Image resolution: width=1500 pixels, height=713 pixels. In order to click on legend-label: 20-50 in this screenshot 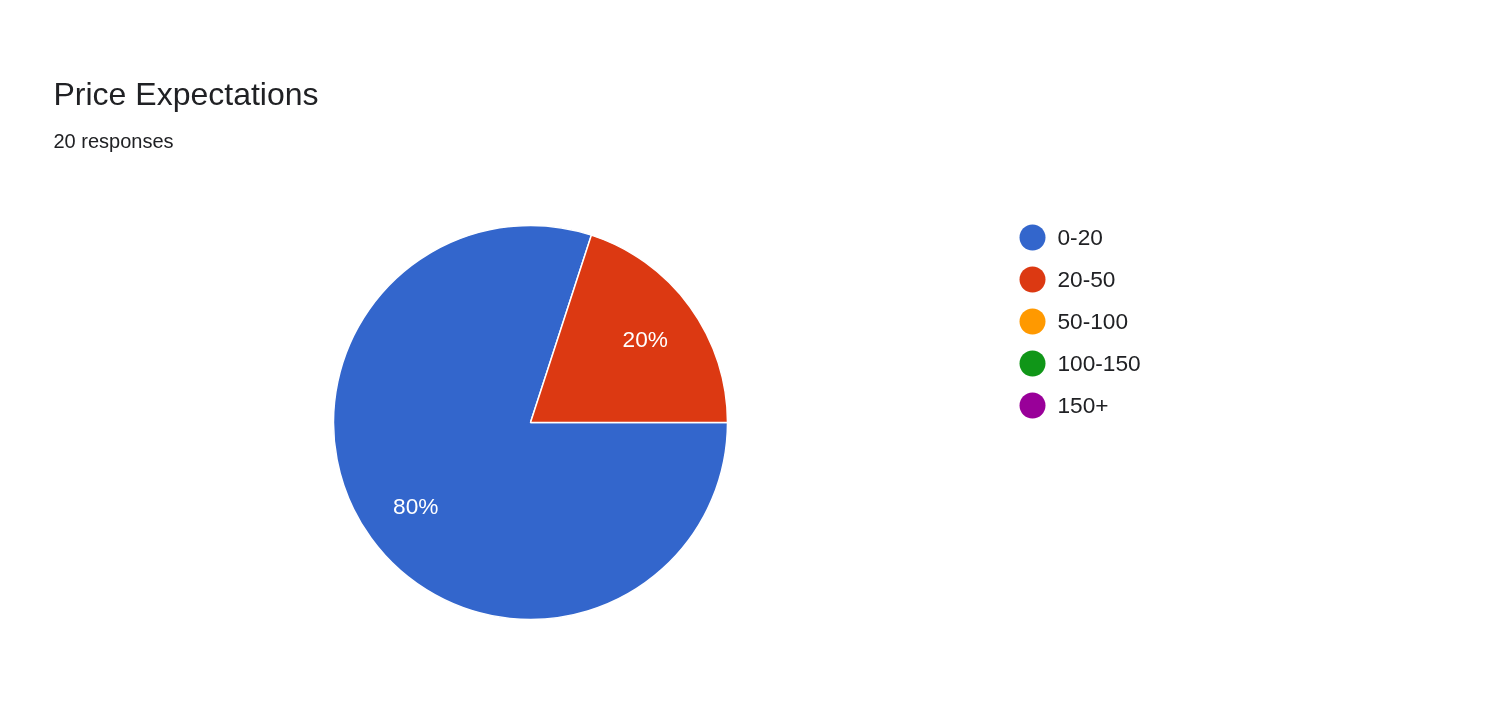, I will do `click(1086, 279)`.